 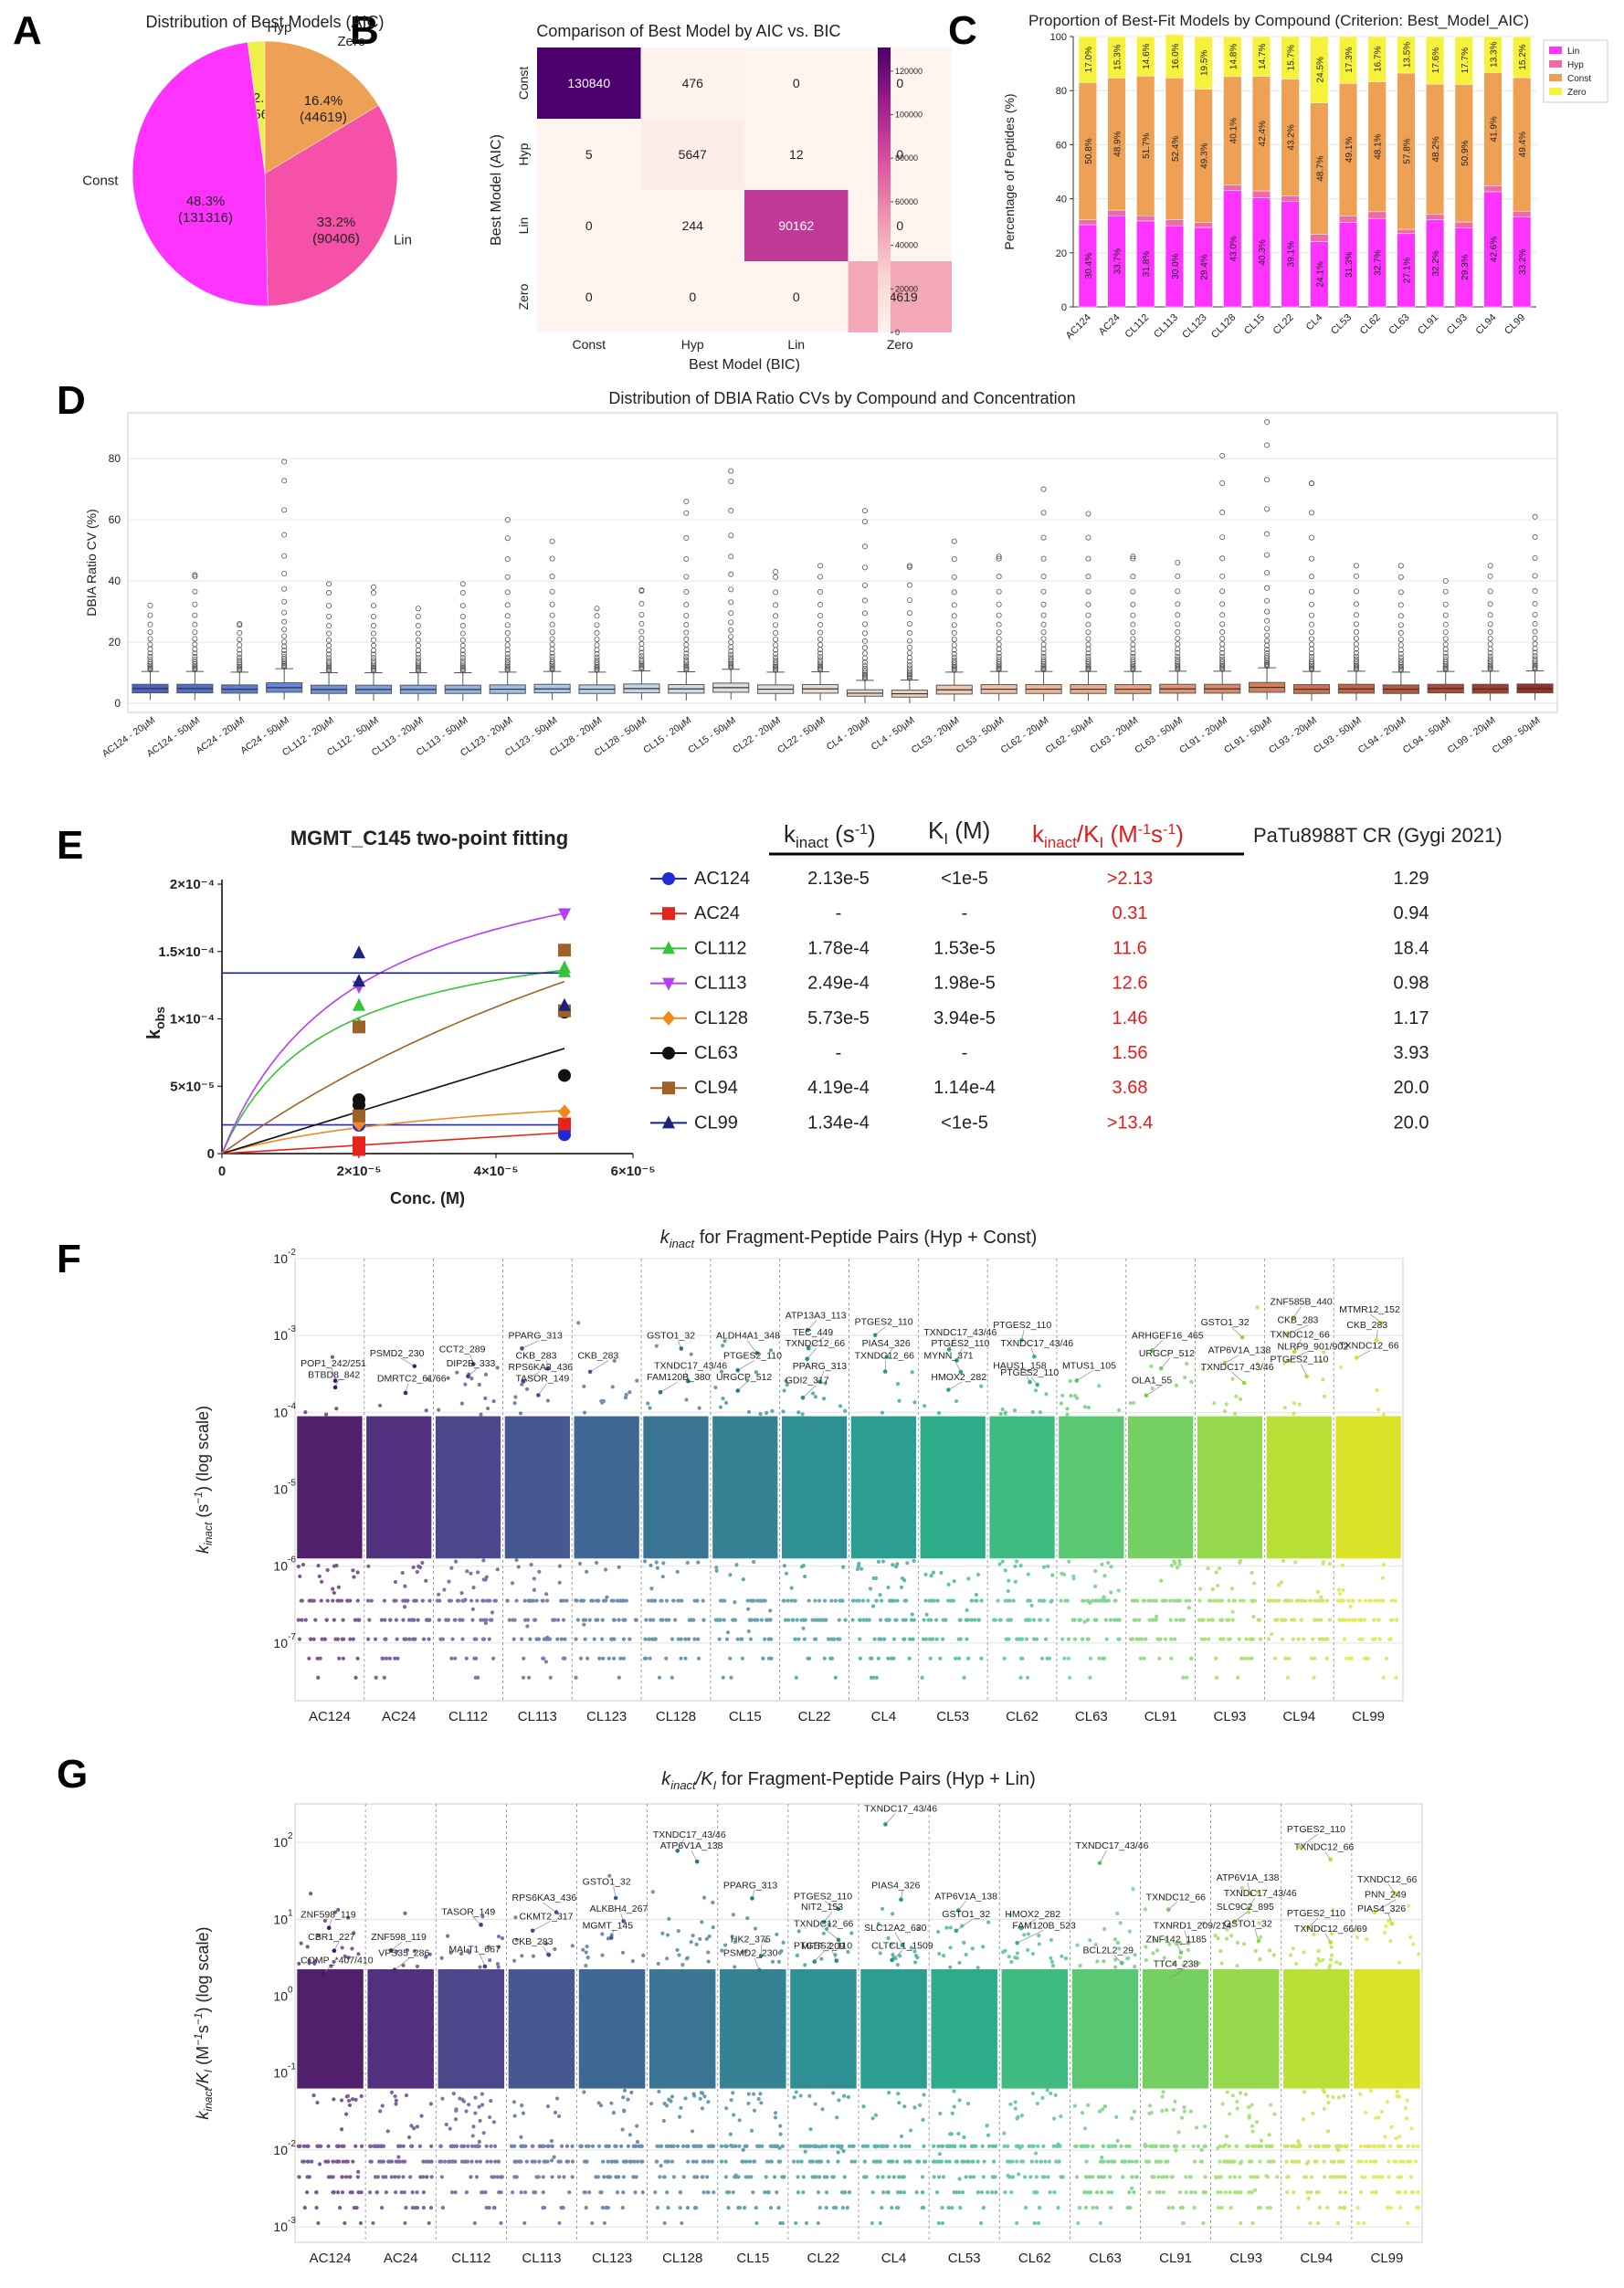 I want to click on legend-label: Hyp, so click(x=1576, y=65).